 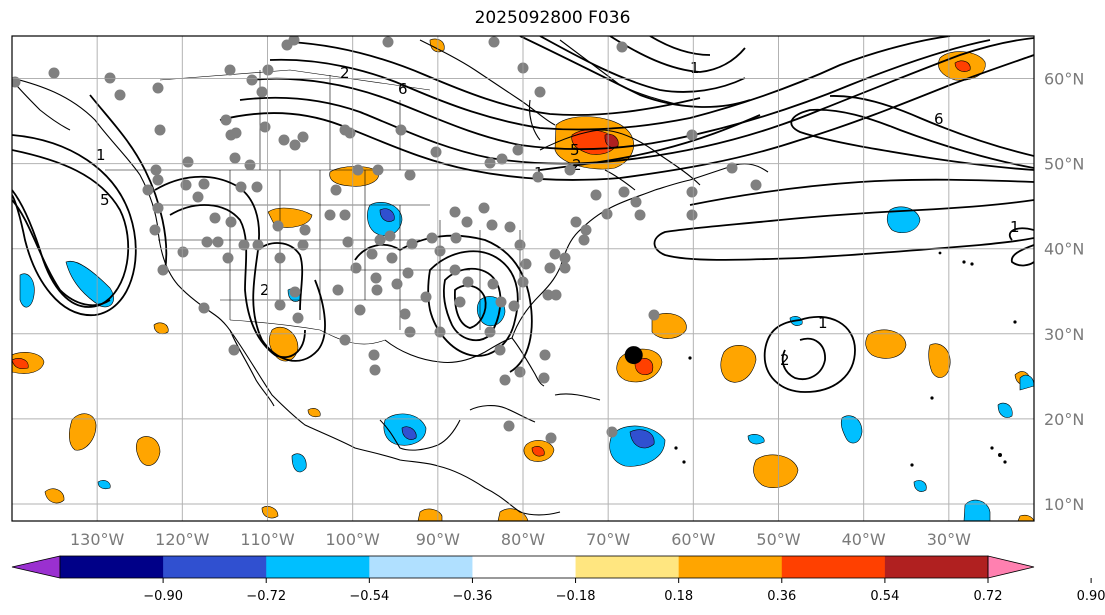 I want to click on colorbar-tick-label: 0.72, so click(x=988, y=596).